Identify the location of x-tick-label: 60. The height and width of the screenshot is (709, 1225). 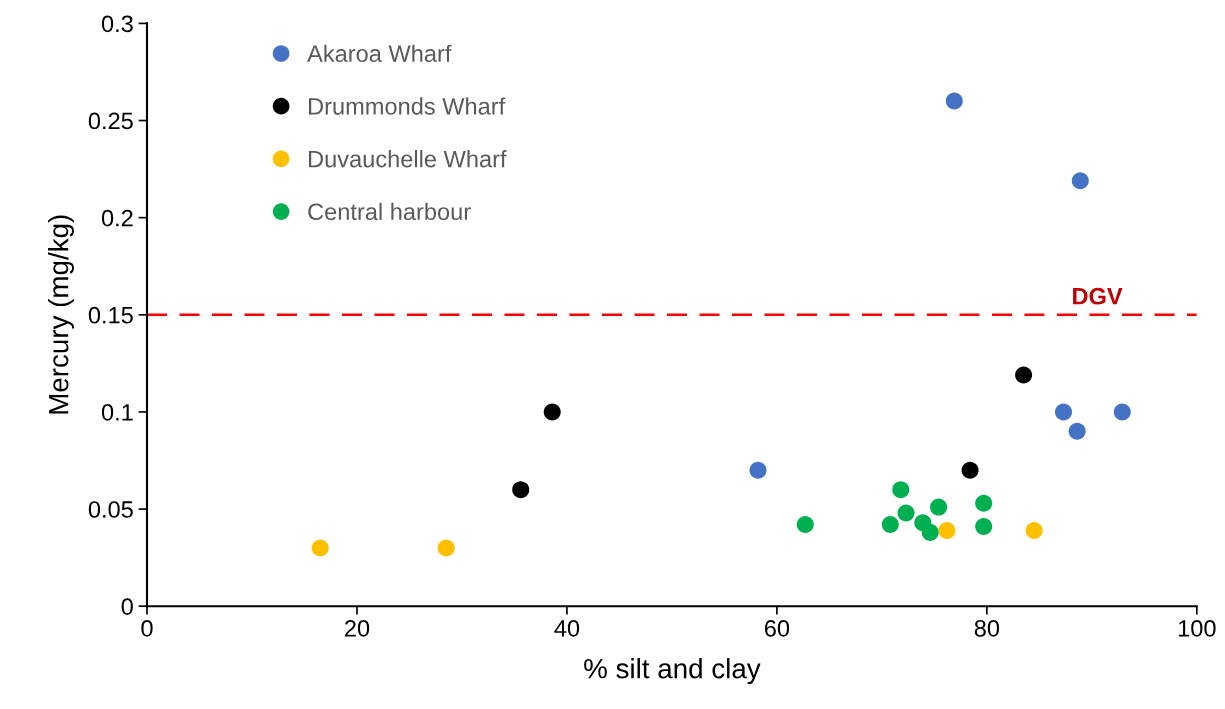
(777, 628).